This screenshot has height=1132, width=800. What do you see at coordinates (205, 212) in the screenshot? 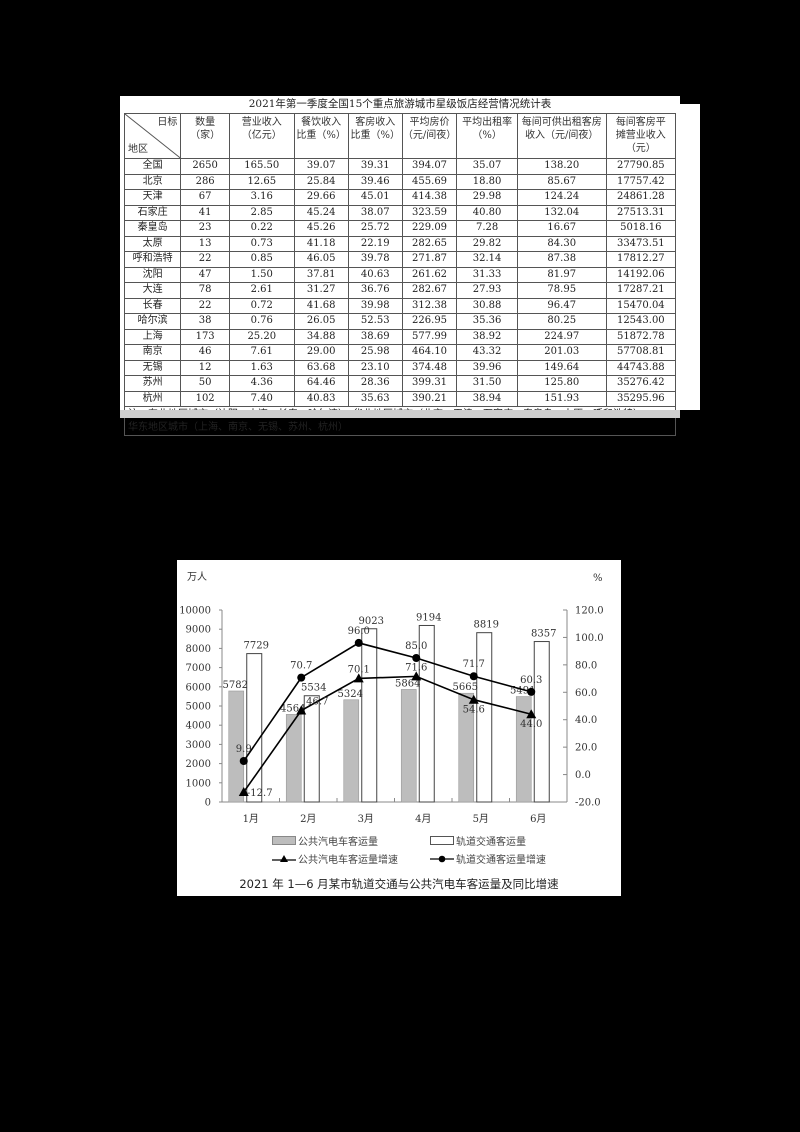
I see `value-cell: 41` at bounding box center [205, 212].